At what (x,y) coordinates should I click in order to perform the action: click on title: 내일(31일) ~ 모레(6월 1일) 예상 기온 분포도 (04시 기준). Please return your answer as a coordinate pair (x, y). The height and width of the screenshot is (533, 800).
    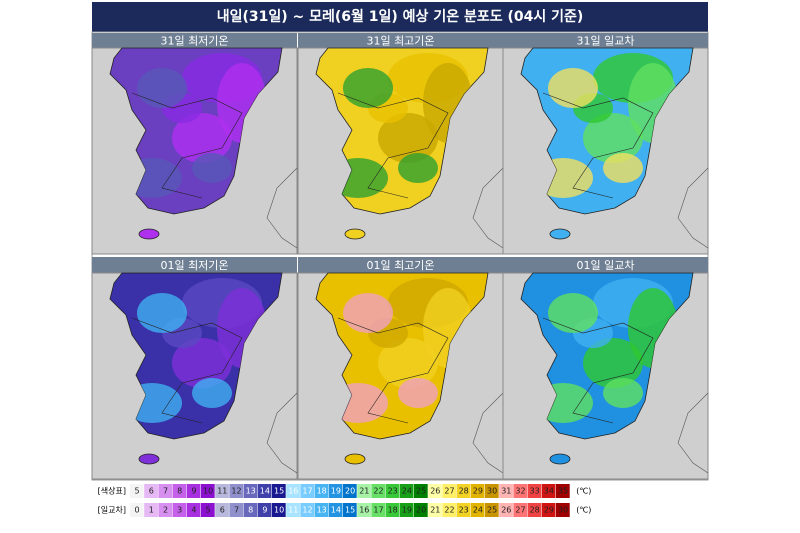
    Looking at the image, I should click on (400, 16).